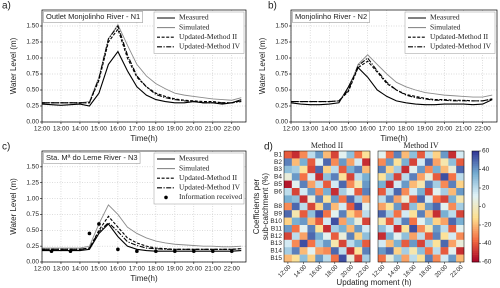  Describe the element at coordinates (213, 269) in the screenshot. I see `x-tick-label: 21:00` at that location.